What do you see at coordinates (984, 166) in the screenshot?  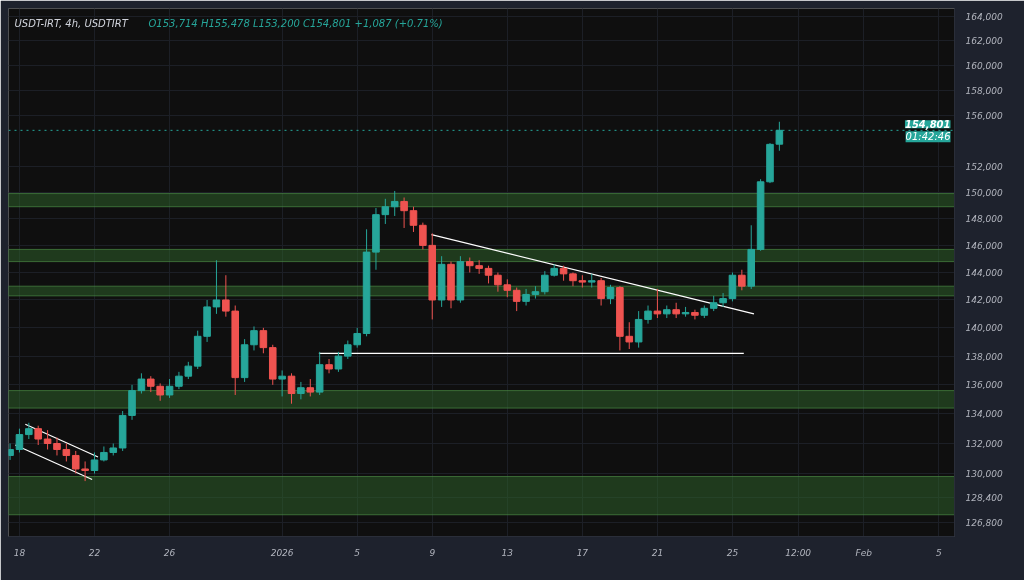 I see `y-tick-label: 152,000` at bounding box center [984, 166].